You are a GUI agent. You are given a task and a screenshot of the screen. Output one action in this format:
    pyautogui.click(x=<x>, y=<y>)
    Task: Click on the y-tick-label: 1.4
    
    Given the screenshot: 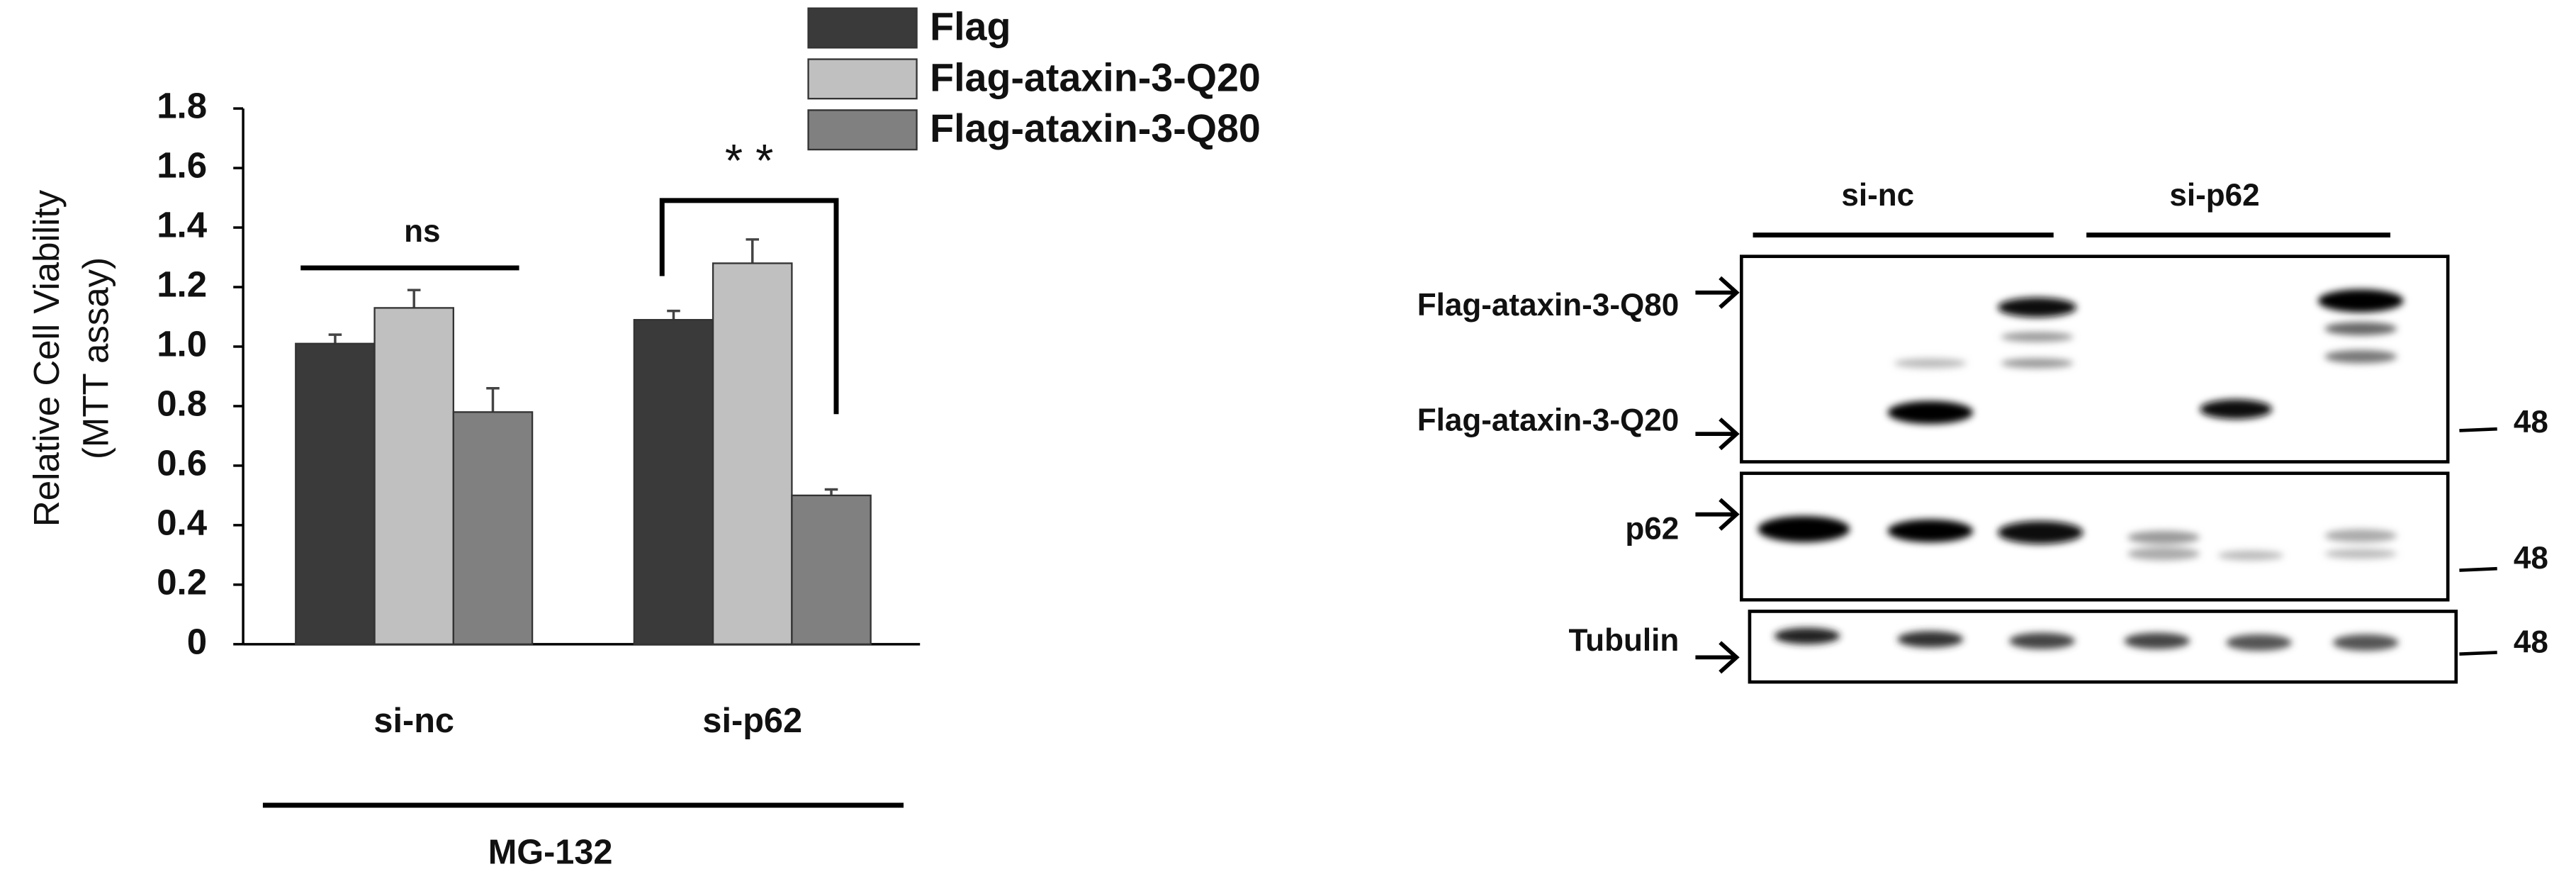 What is the action you would take?
    pyautogui.click(x=183, y=224)
    